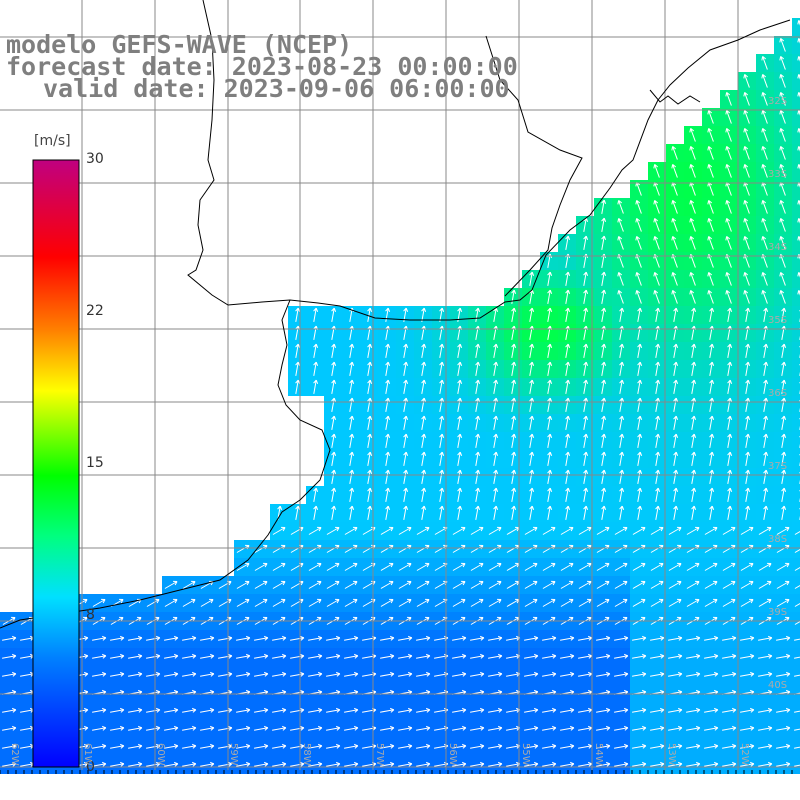 Image resolution: width=800 pixels, height=800 pixels. What do you see at coordinates (276, 88) in the screenshot?
I see `valid-date: valid date: 2023-09-06 06:00:00` at bounding box center [276, 88].